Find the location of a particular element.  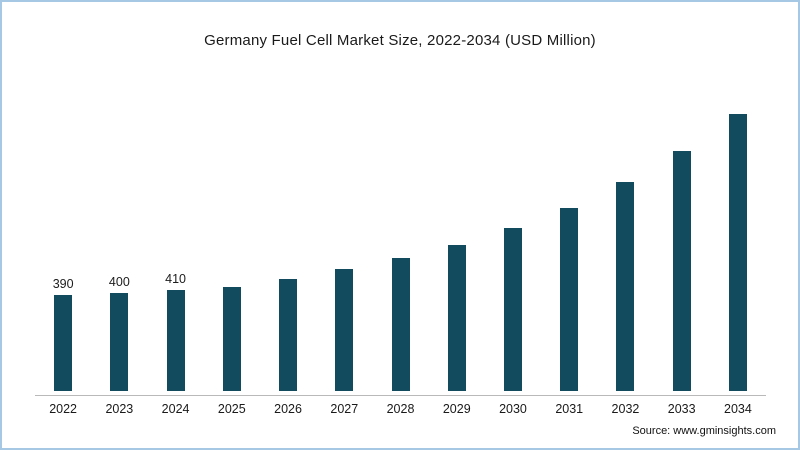

x-axis-tick-label: 2028 is located at coordinates (400, 409).